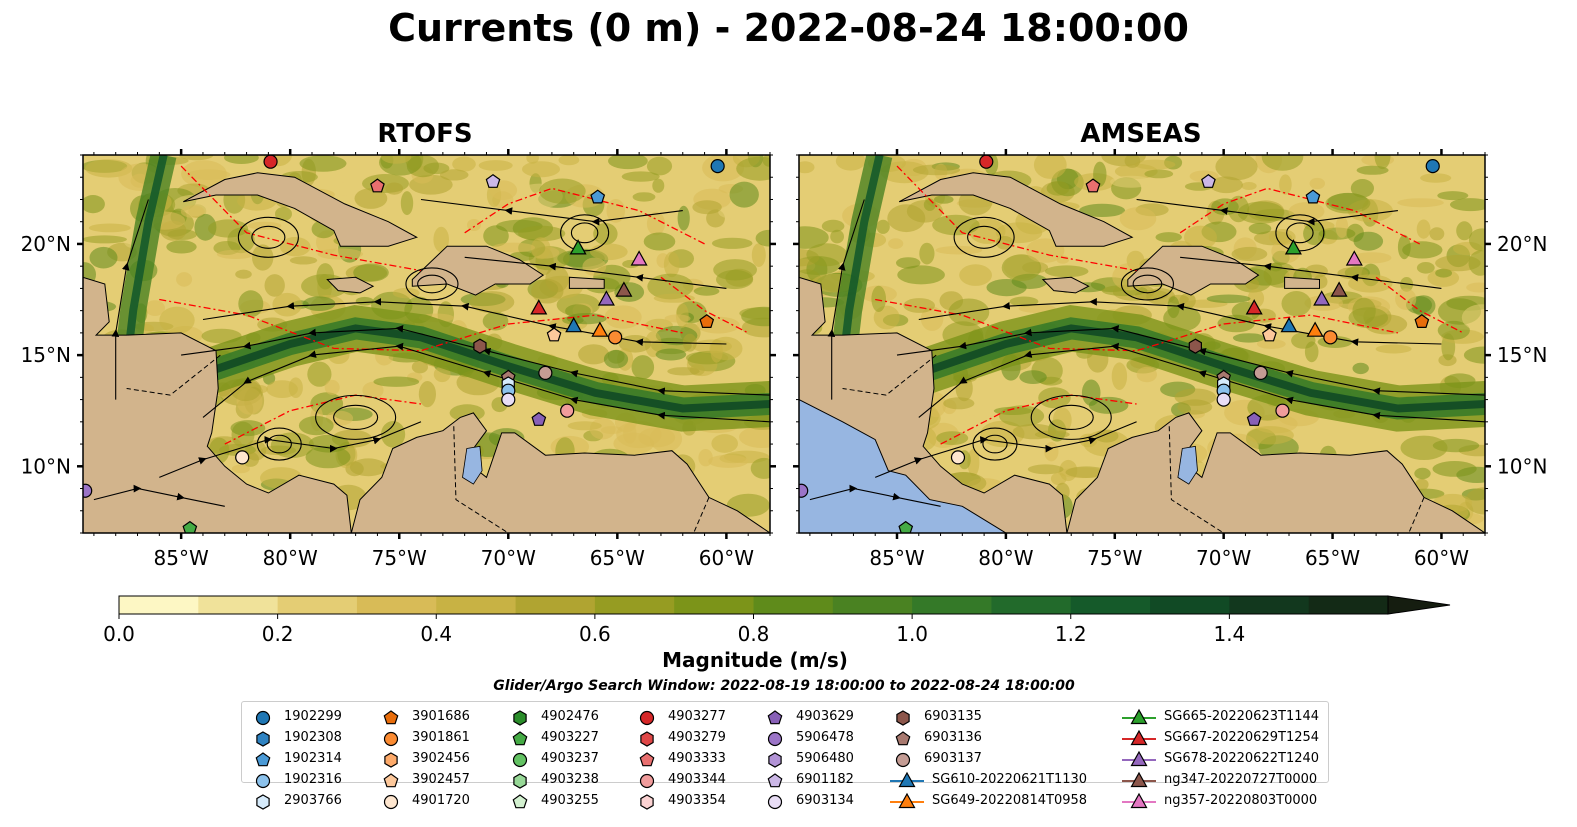 The width and height of the screenshot is (1577, 827). Describe the element at coordinates (1241, 779) in the screenshot. I see `legend-label: ng347-20220727T0000` at that location.